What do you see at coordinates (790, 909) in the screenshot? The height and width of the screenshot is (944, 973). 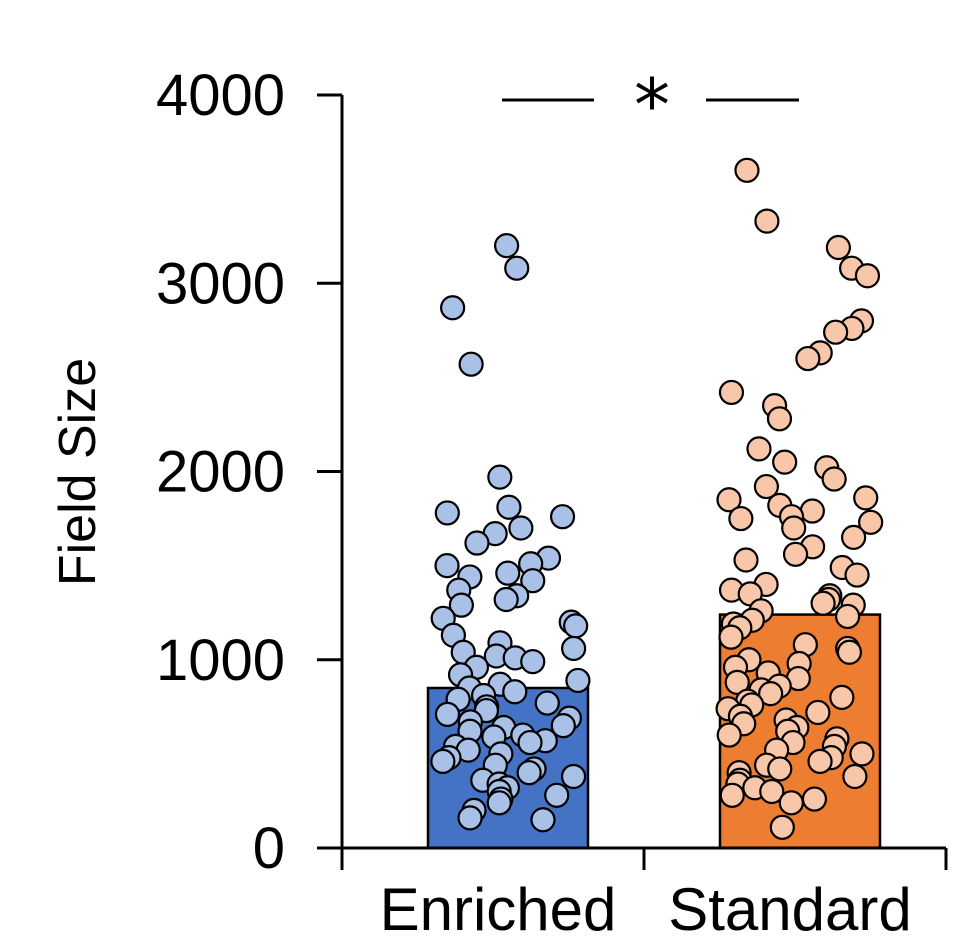 I see `category-label-standard: Standard` at bounding box center [790, 909].